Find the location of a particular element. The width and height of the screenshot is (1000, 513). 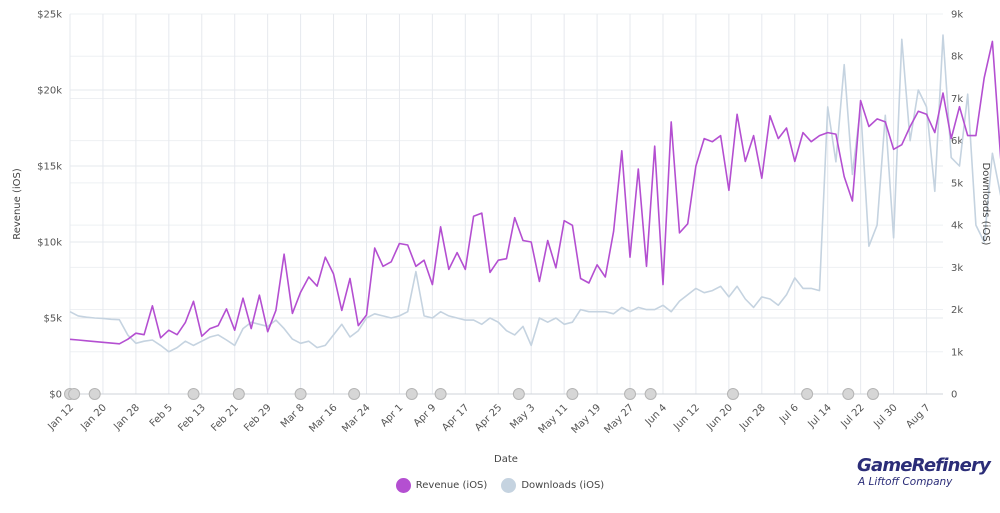

legend-item-revenue: Revenue (iOS) is located at coordinates (441, 485).